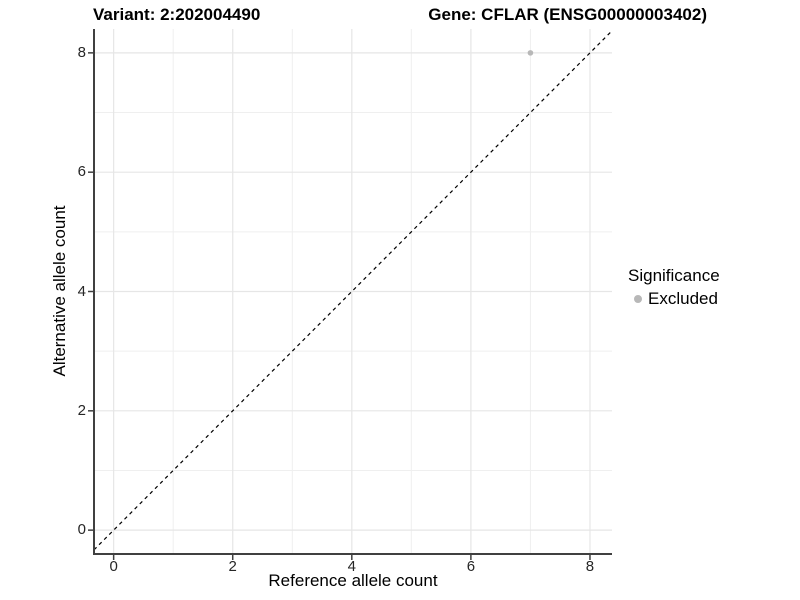 The image size is (800, 600). Describe the element at coordinates (590, 566) in the screenshot. I see `x-tick-label: 8` at that location.